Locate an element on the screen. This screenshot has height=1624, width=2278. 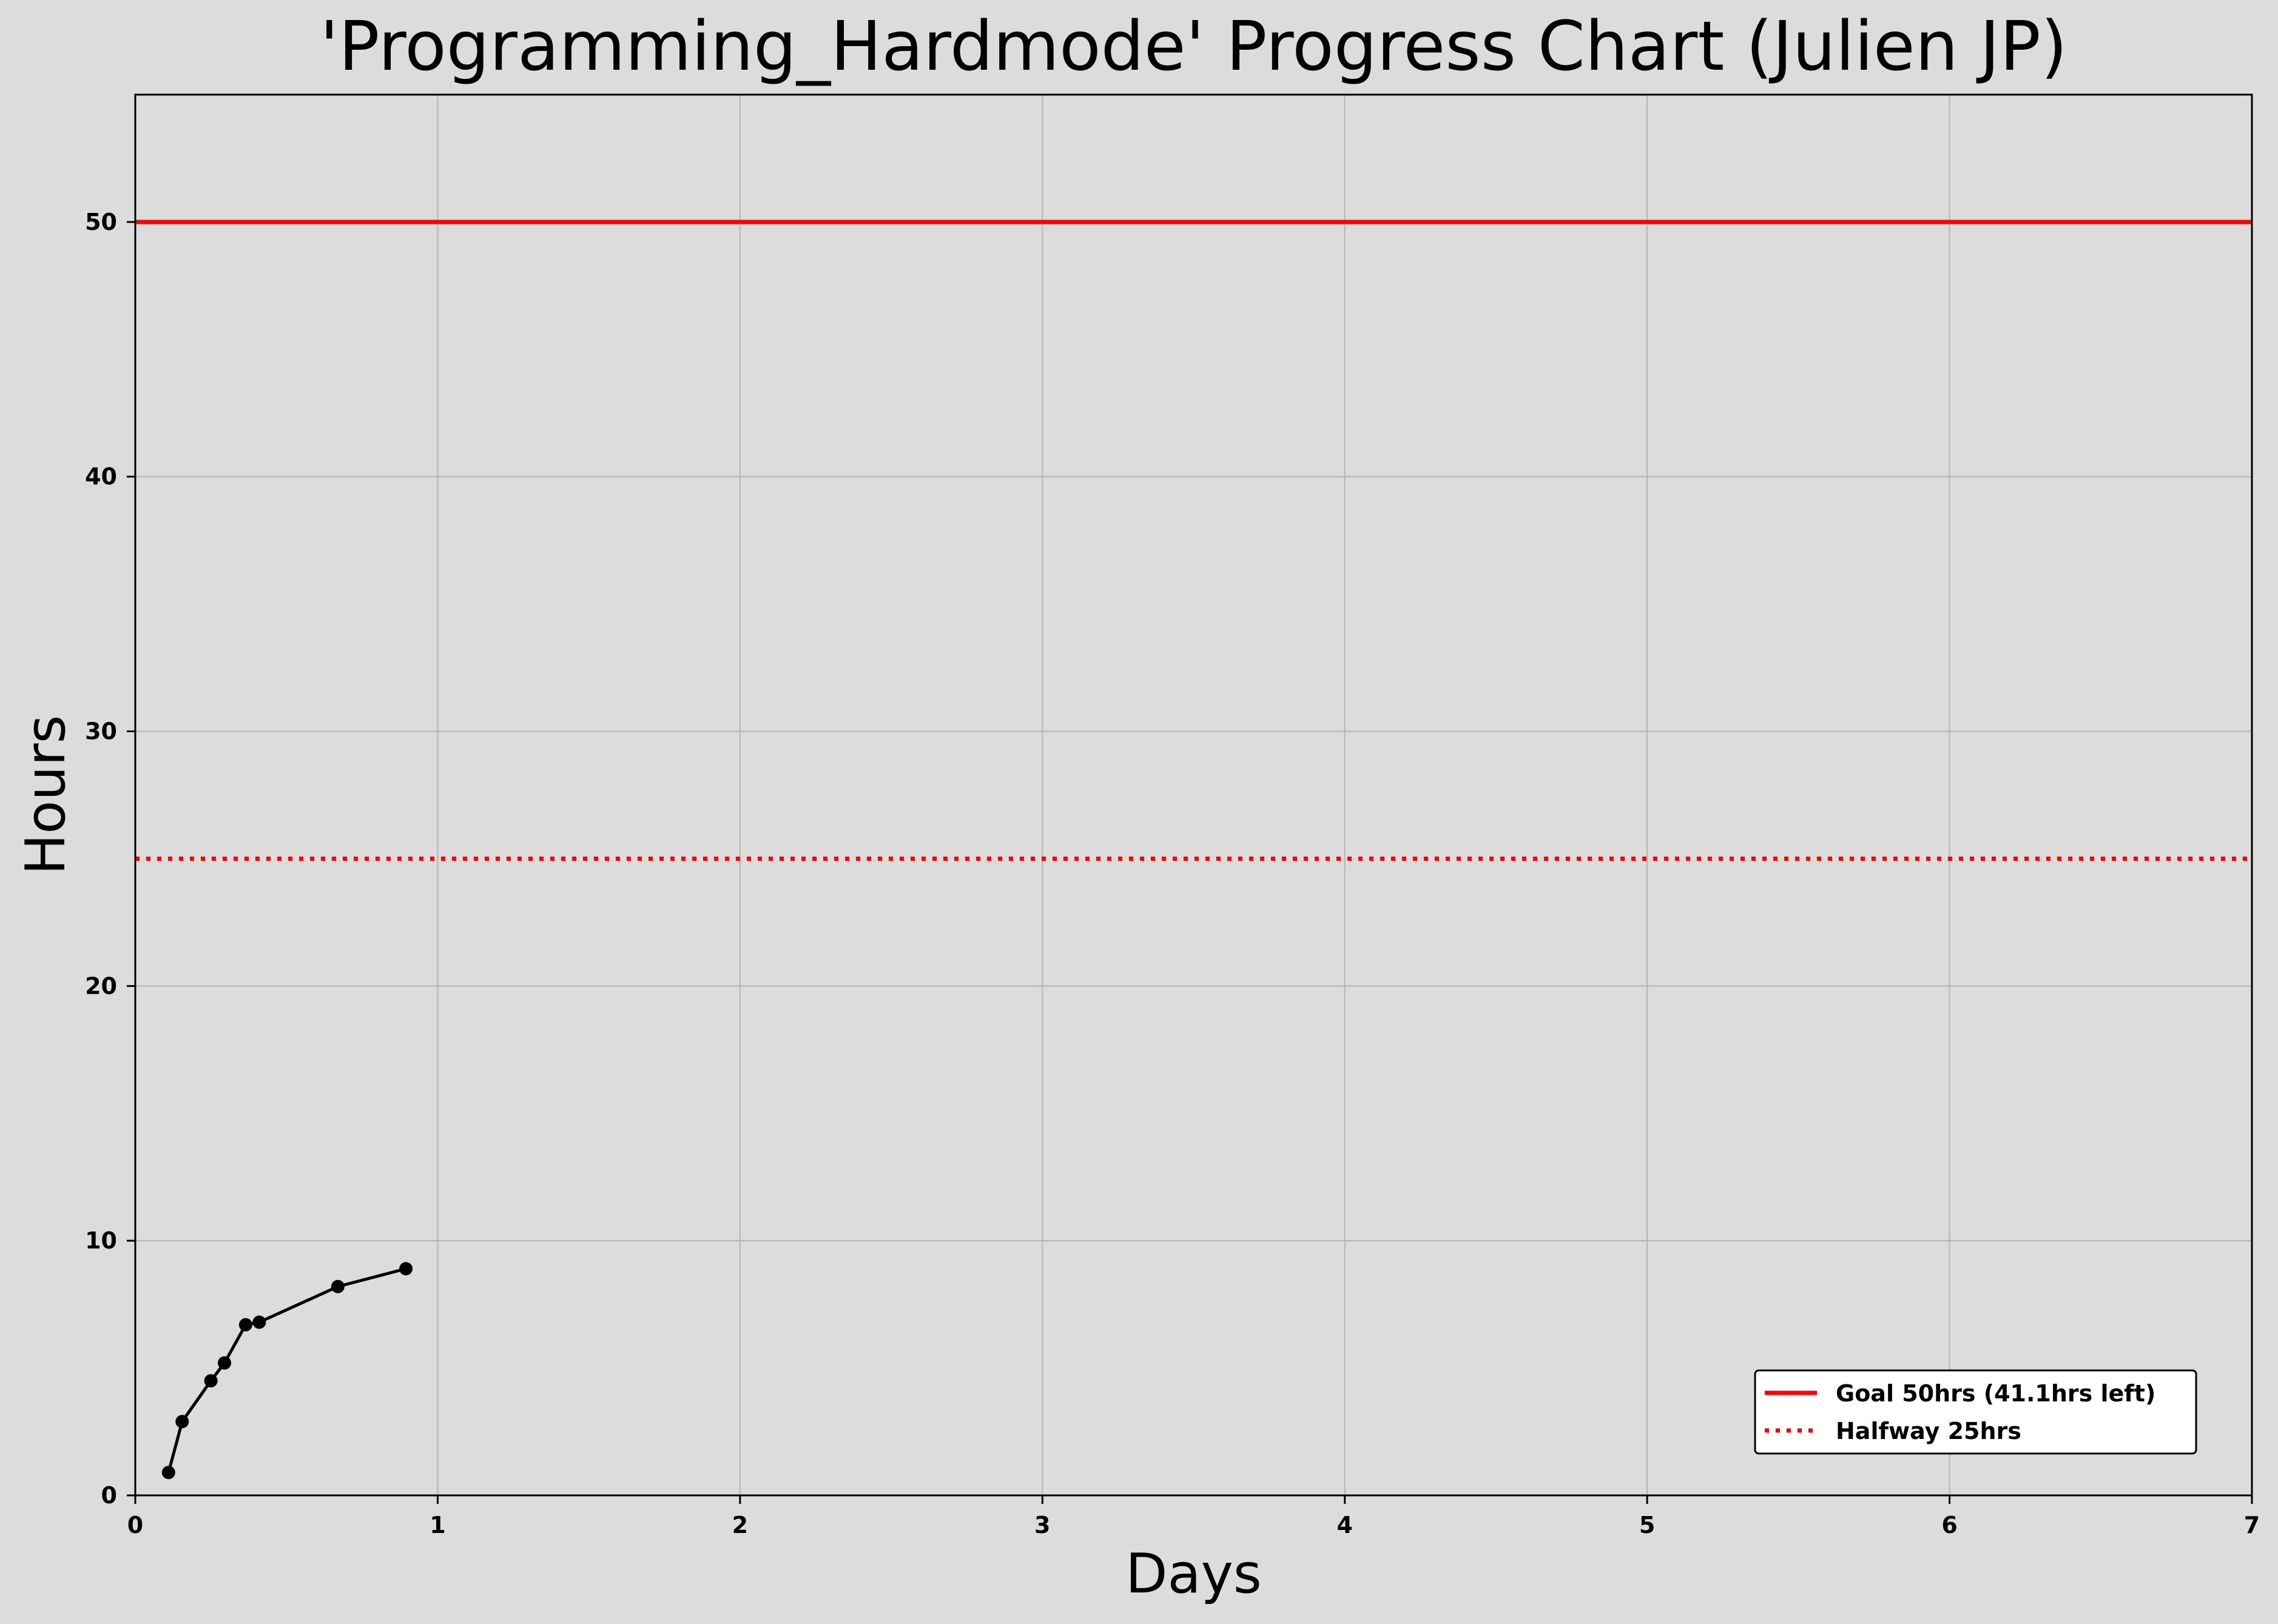
legend-box is located at coordinates (1976, 1412).